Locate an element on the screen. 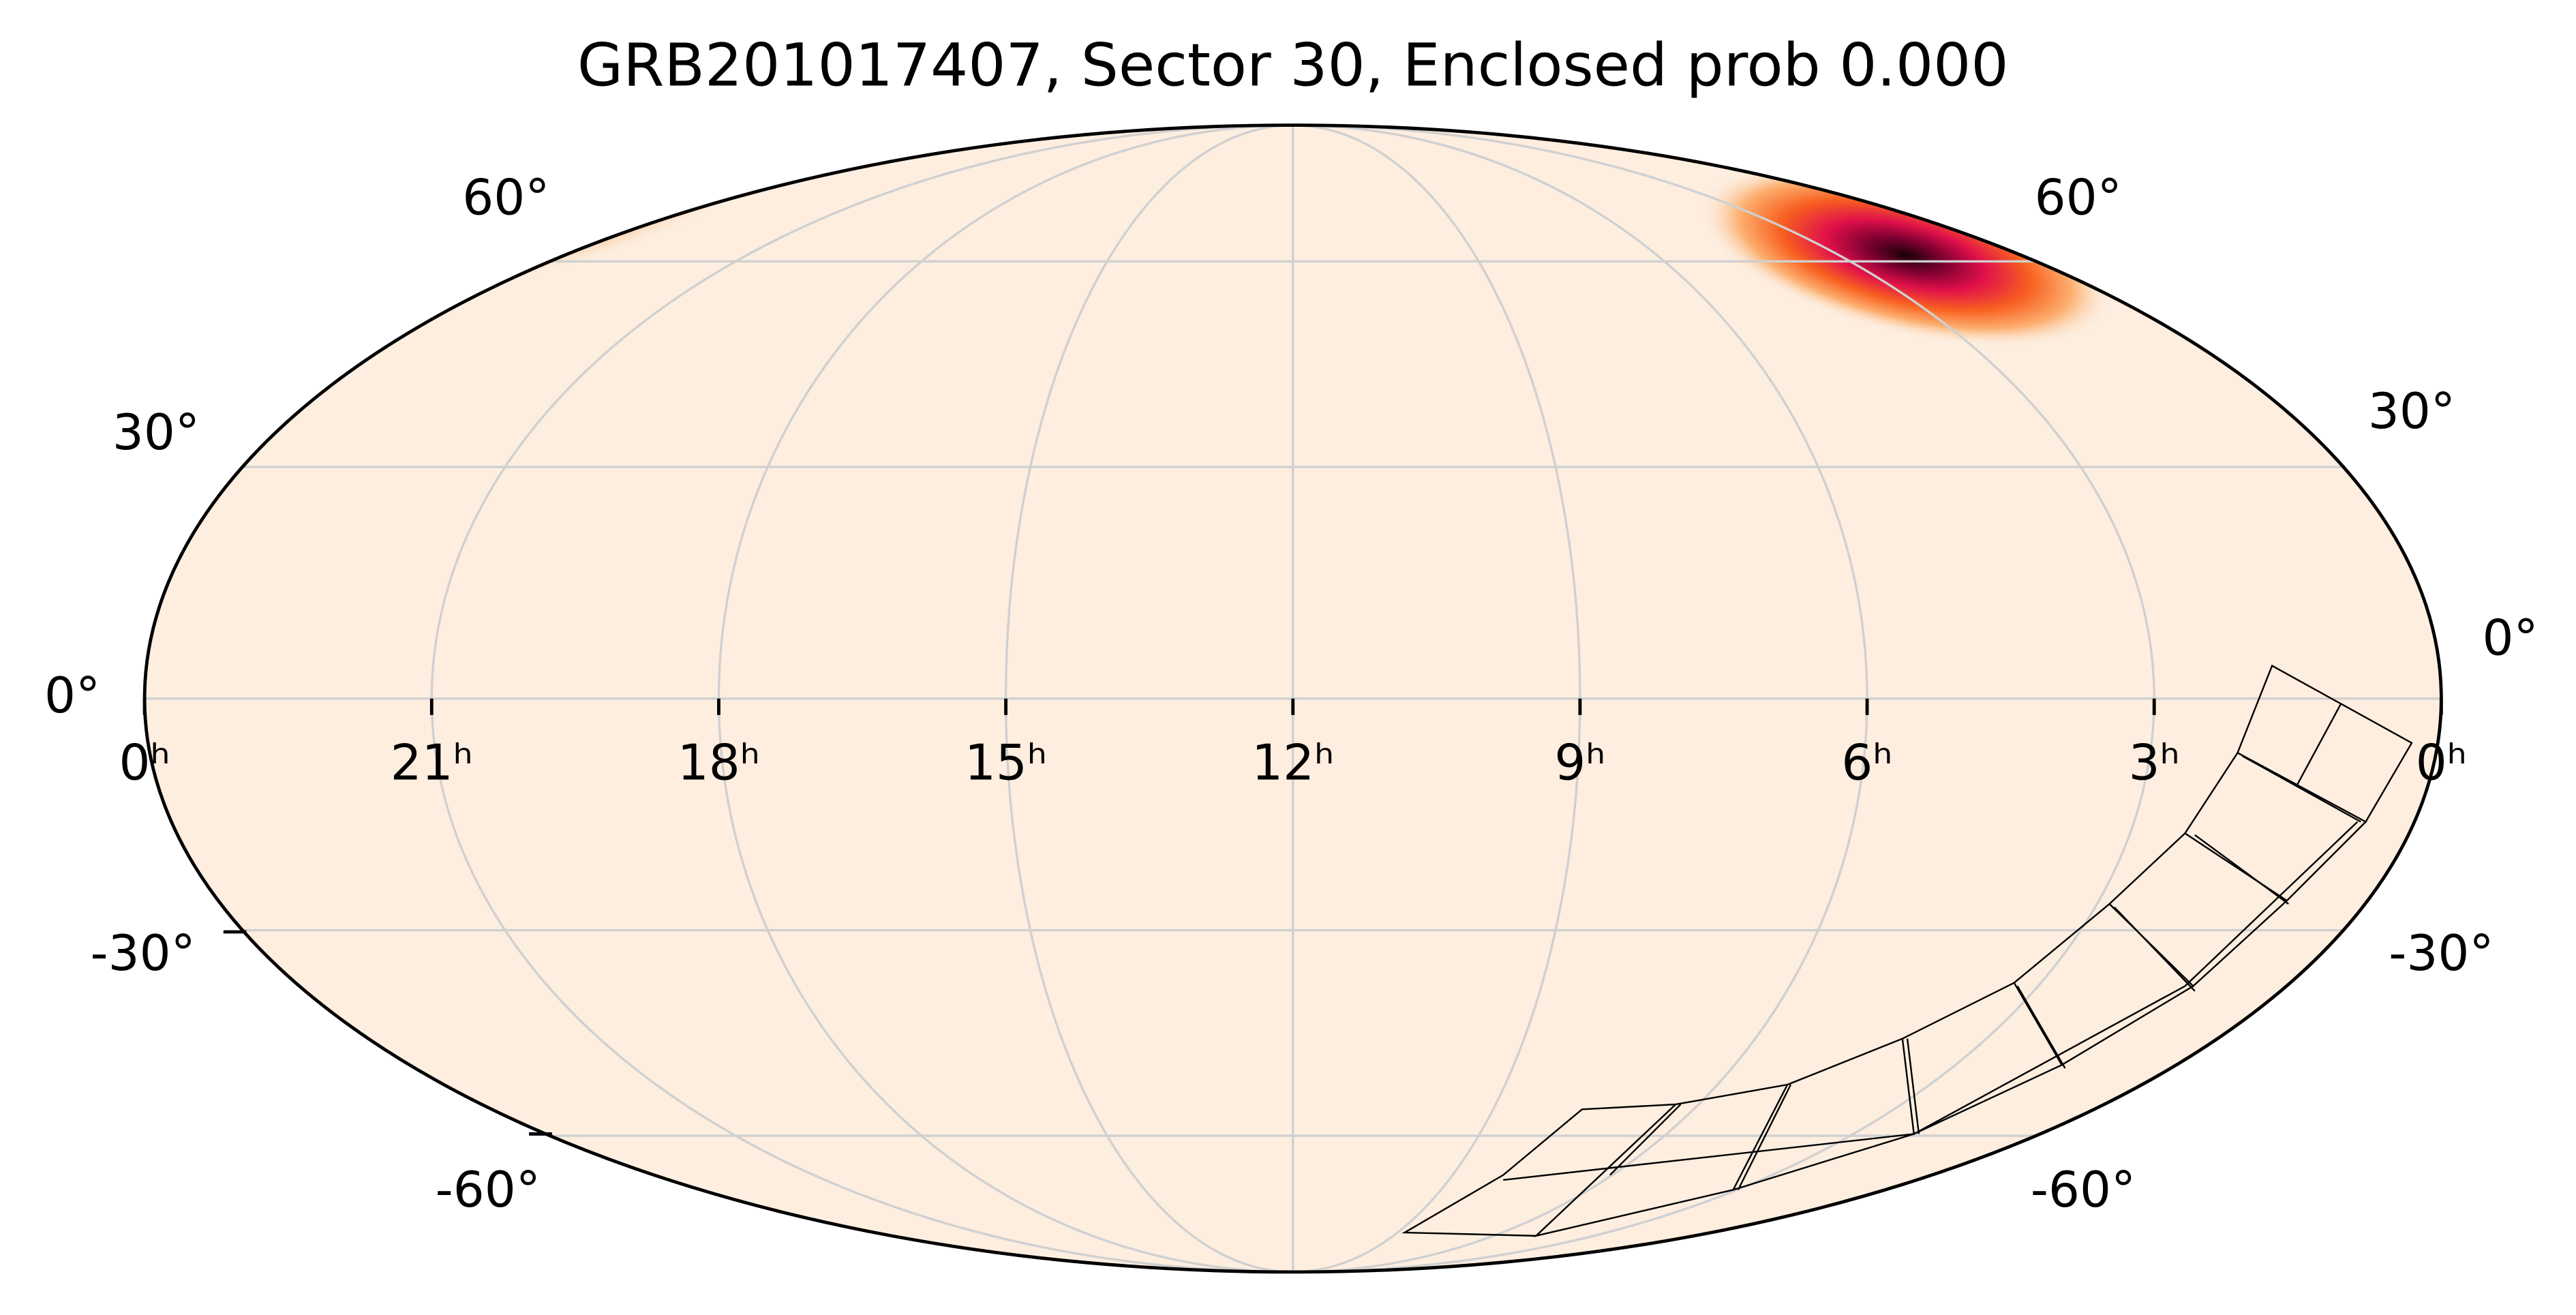 The image size is (2576, 1315). dec-label-right: -30° is located at coordinates (2441, 953).